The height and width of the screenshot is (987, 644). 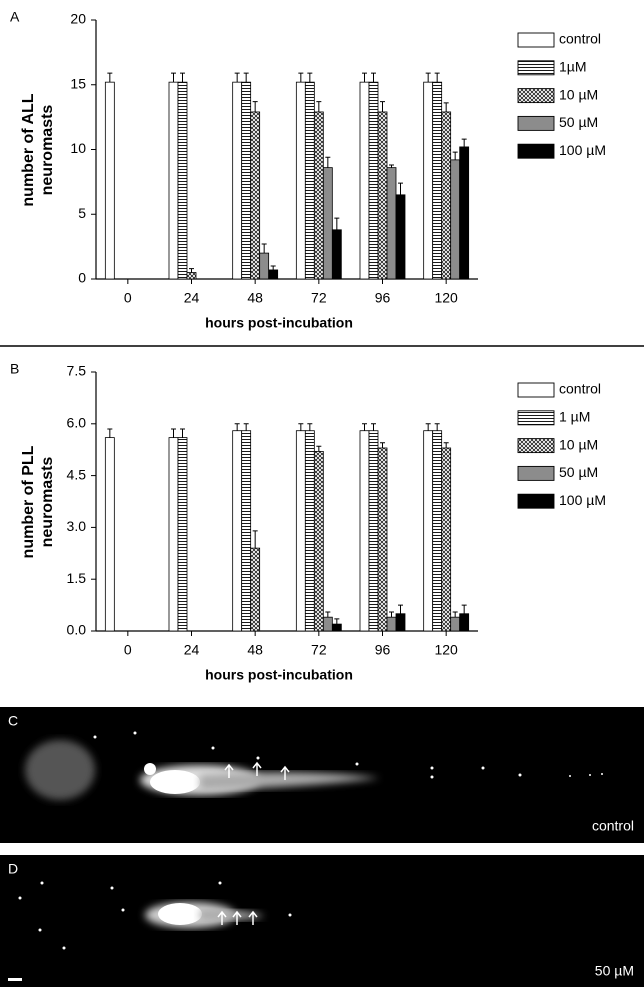 I want to click on y-tick-label: 20, so click(x=78, y=19).